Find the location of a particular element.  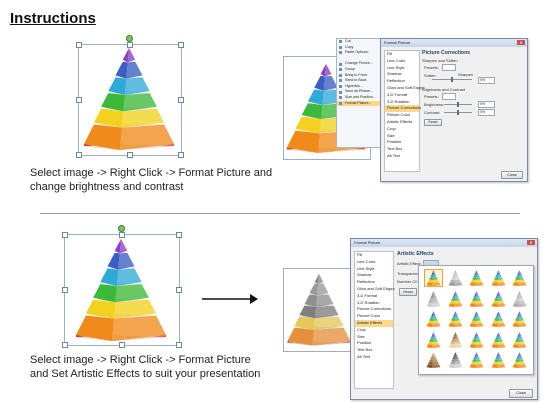

brightness-value-field: 0% is located at coordinates (486, 104).